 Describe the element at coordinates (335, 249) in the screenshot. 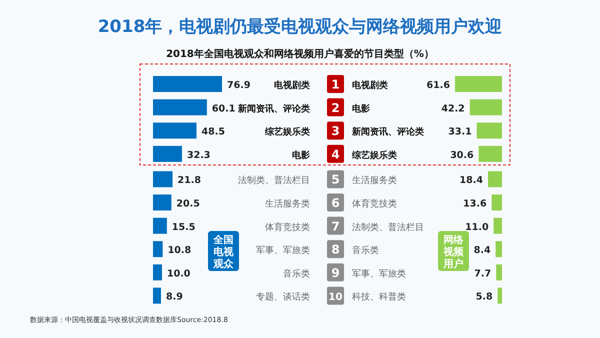

I see `text: 8` at that location.